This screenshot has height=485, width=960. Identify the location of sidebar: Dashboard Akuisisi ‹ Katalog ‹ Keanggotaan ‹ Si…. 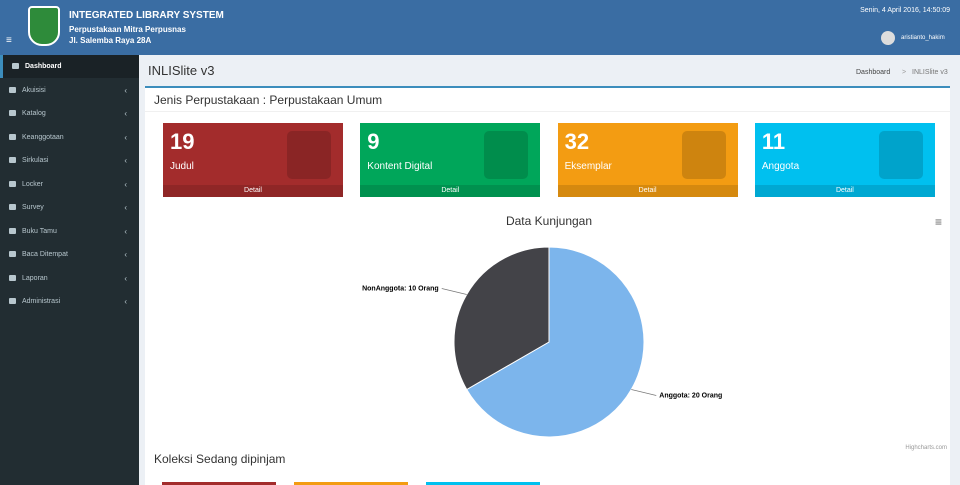
(69, 270).